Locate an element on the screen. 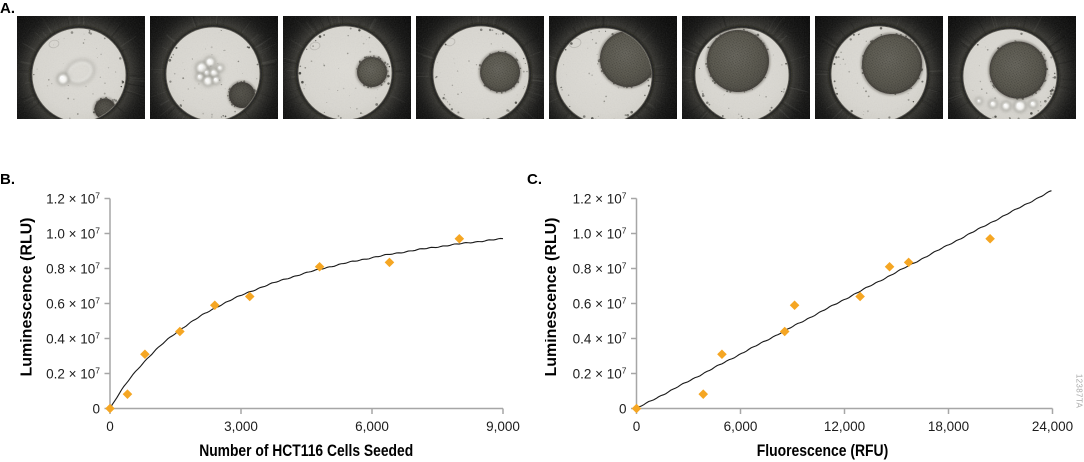 This screenshot has height=462, width=1084. panel-a-label: A. is located at coordinates (7, 8).